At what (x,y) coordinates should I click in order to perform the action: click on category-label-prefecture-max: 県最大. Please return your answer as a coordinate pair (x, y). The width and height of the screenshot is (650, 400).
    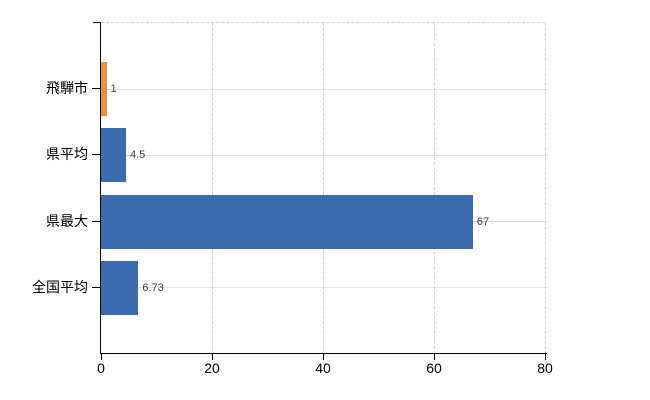
    Looking at the image, I should click on (67, 220).